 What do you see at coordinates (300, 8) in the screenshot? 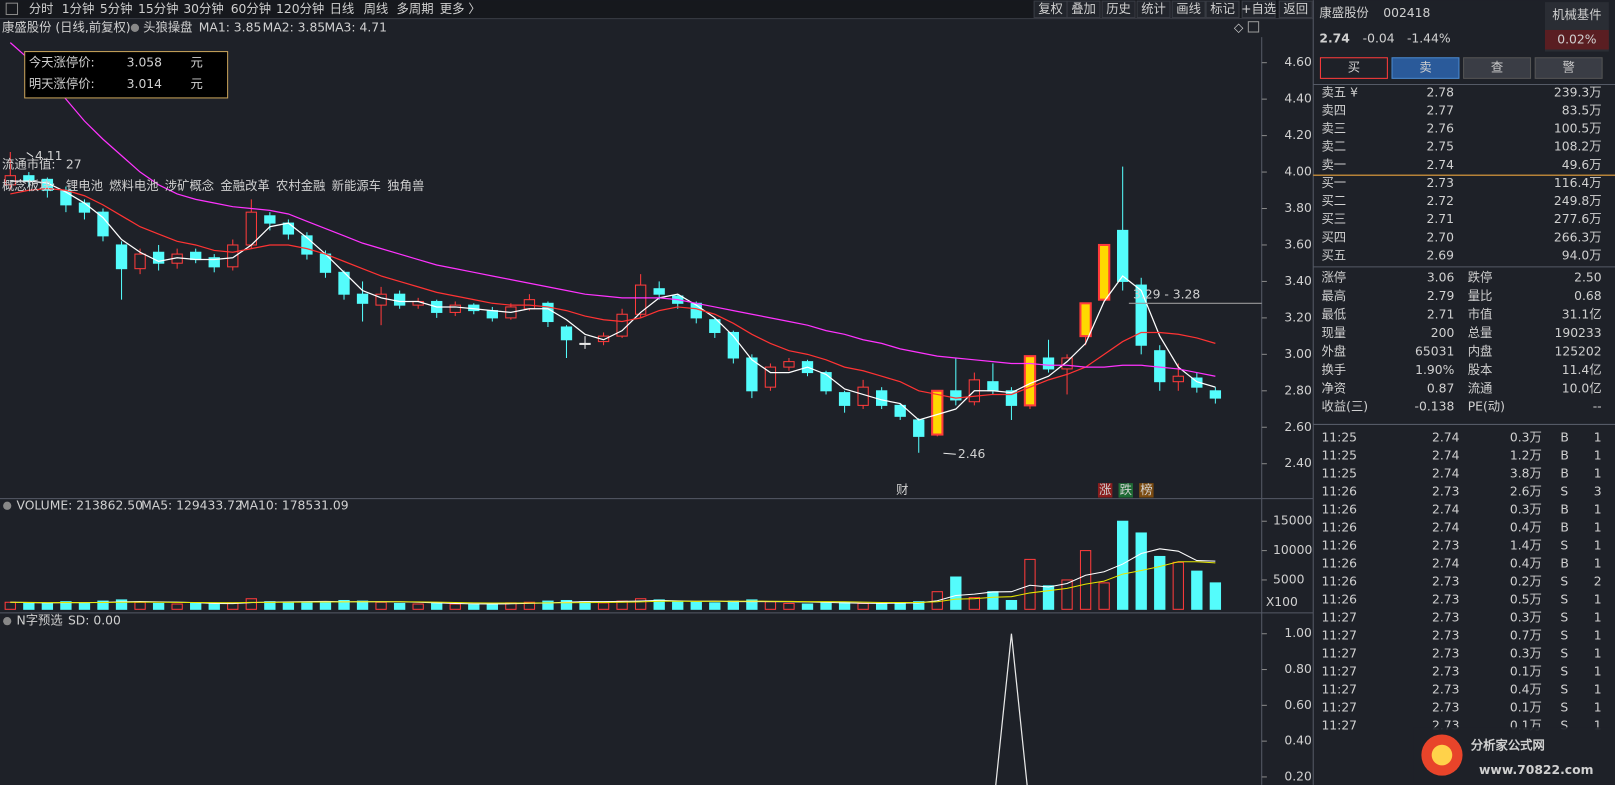
I see `toolbar-tab: 120分钟` at bounding box center [300, 8].